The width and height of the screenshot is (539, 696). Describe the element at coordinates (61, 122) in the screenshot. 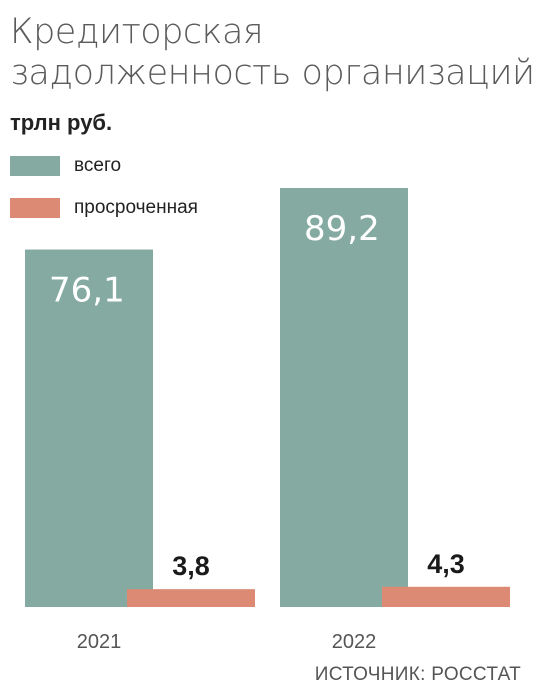

I see `unit-label: трлн руб.` at that location.